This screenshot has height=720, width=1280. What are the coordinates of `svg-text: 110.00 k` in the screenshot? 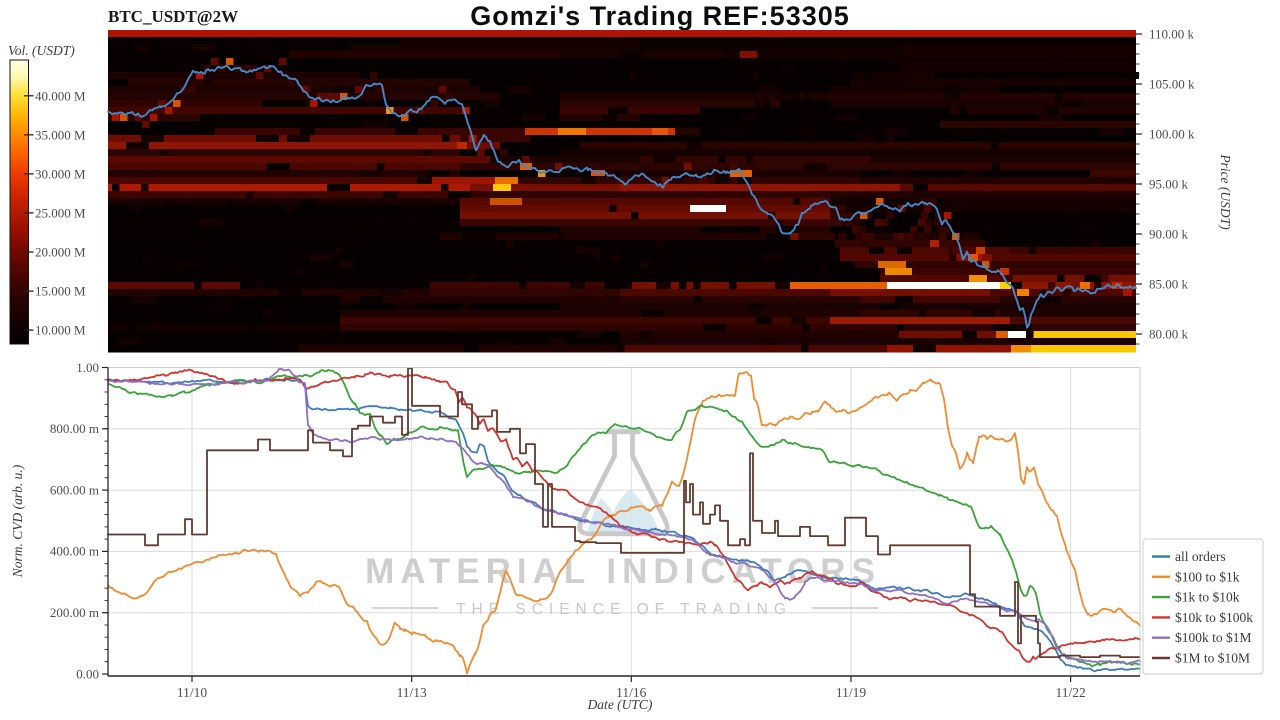 It's located at (1172, 34).